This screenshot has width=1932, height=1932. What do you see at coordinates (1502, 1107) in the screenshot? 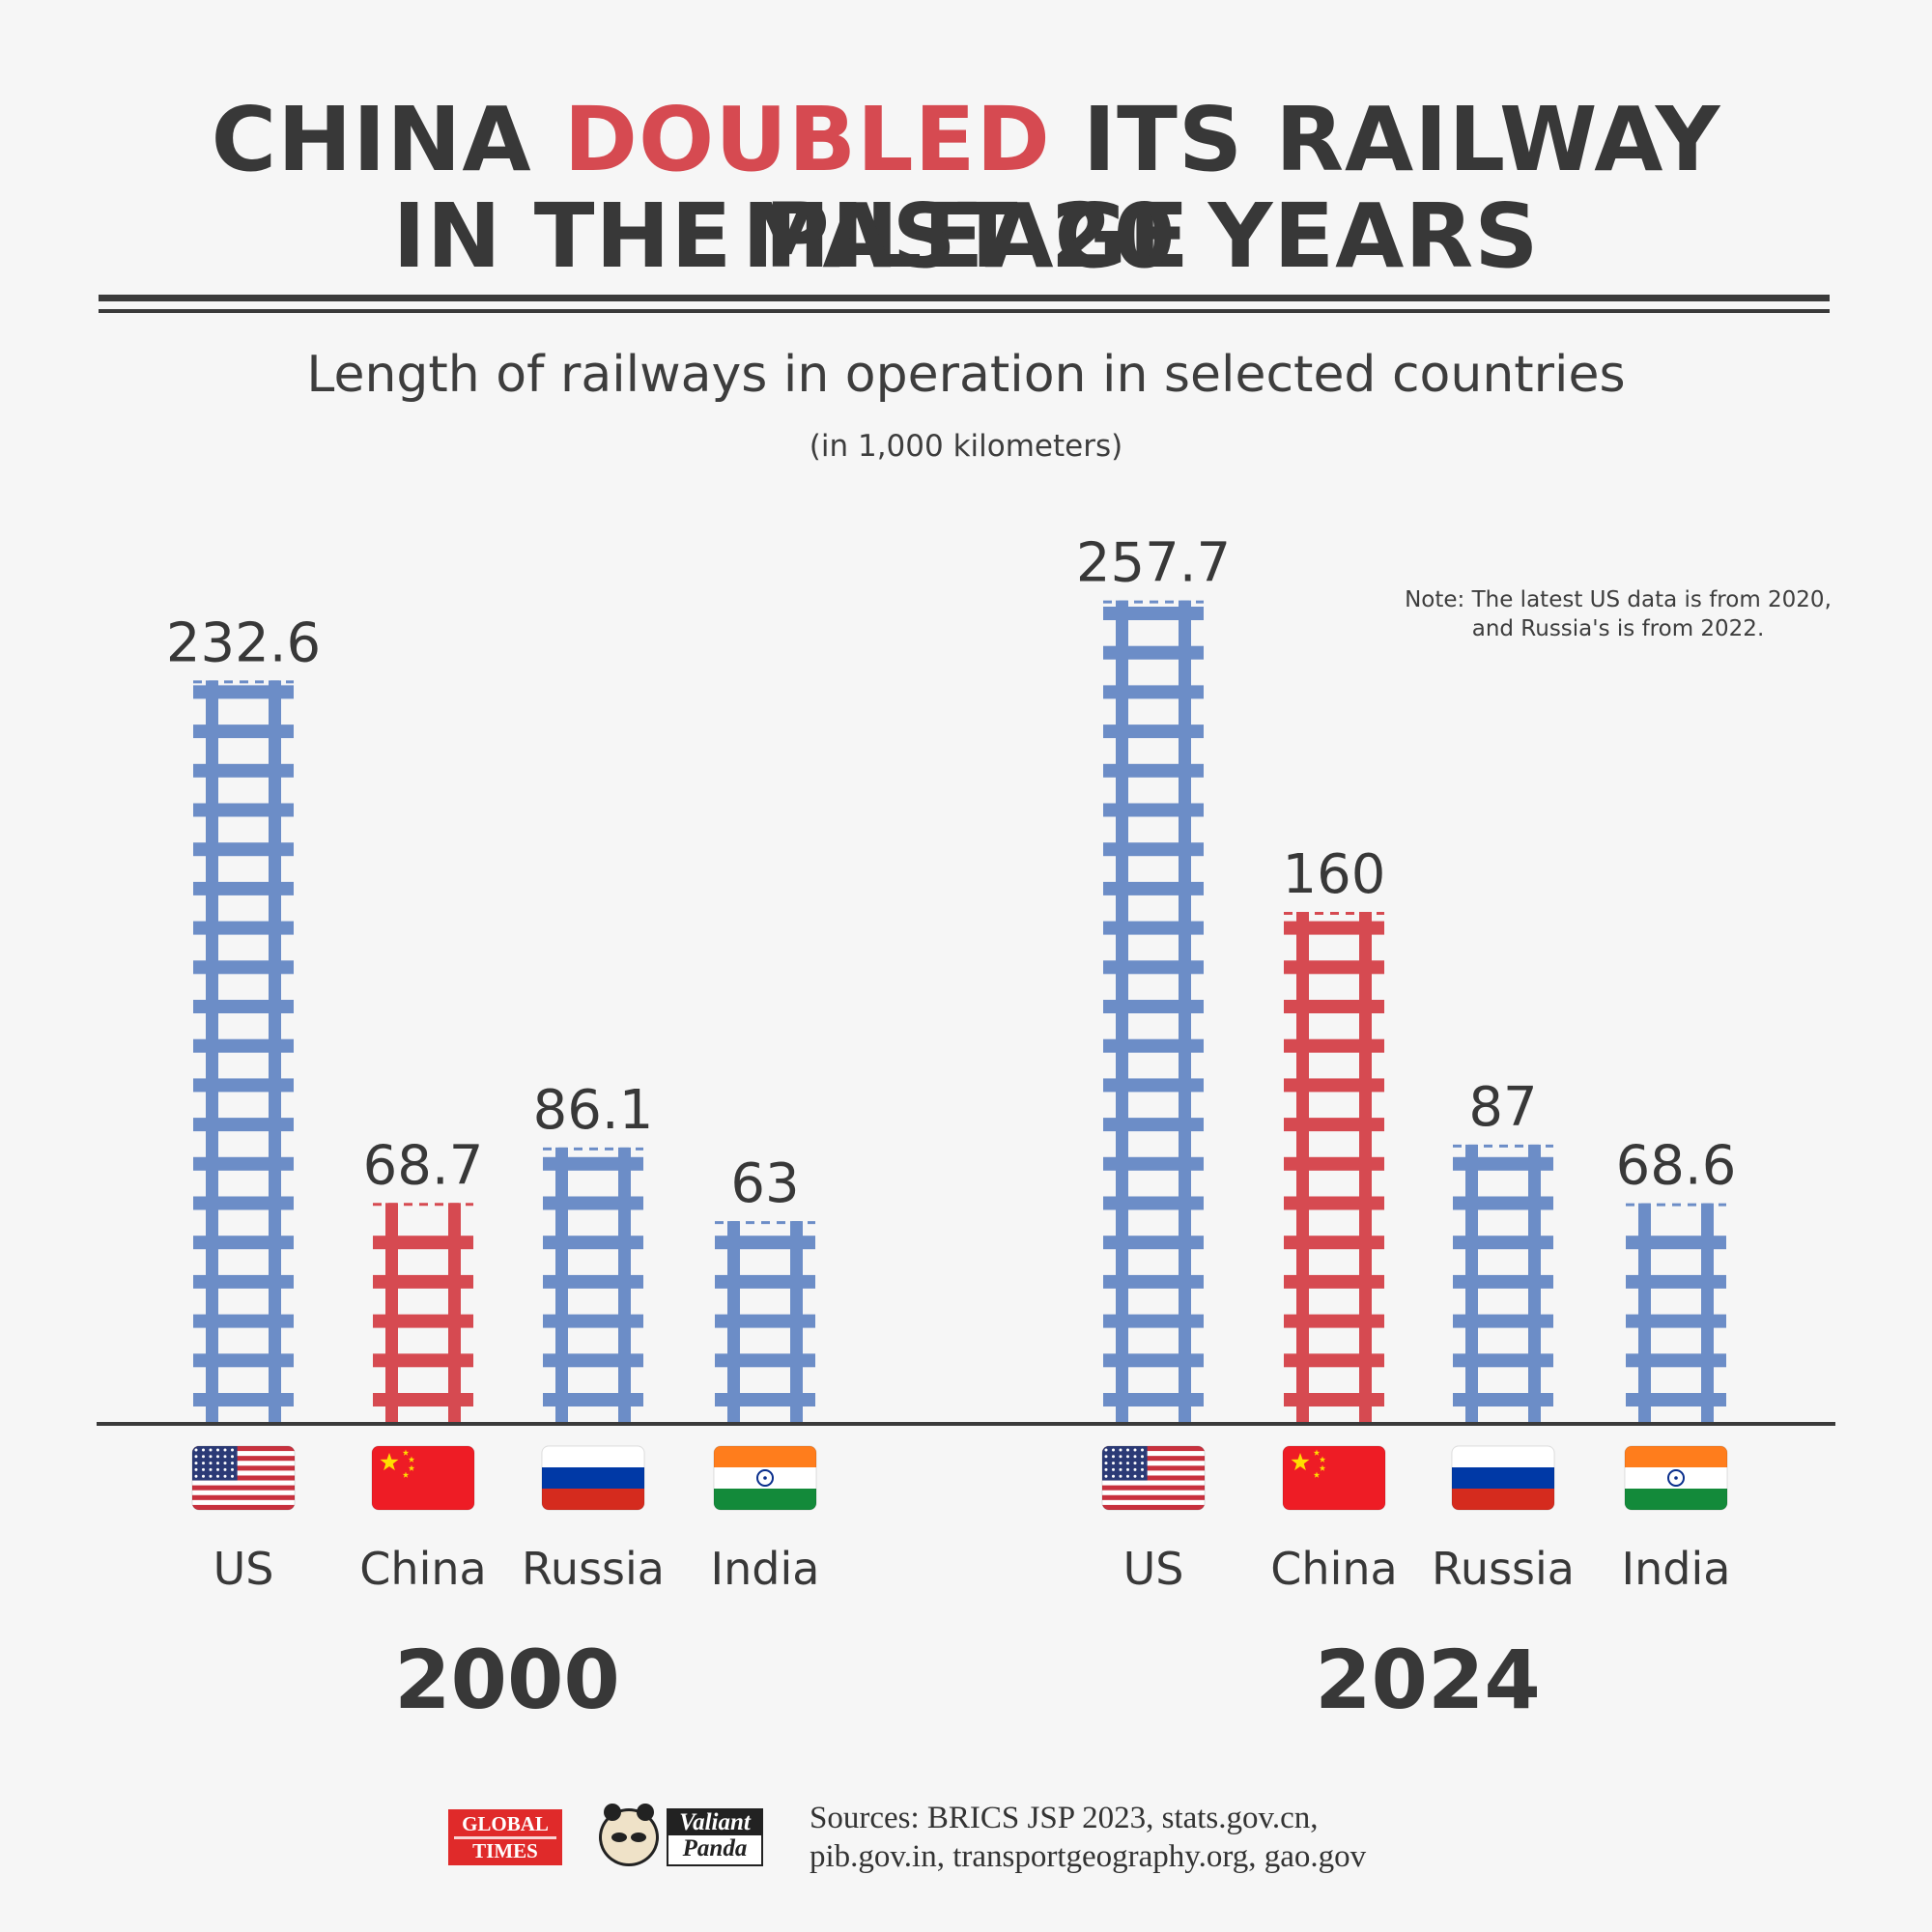
I see `value-label: 87` at bounding box center [1502, 1107].